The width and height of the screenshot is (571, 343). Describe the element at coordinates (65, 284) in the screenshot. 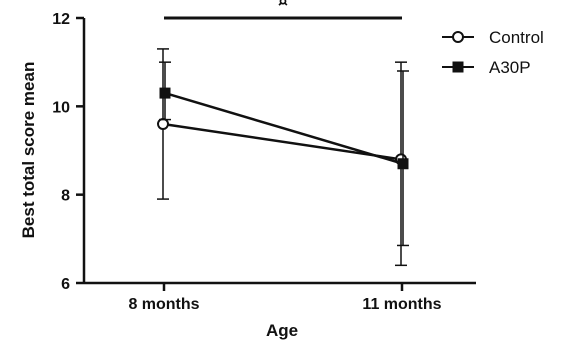

I see `y-tick-label-6: 6` at that location.